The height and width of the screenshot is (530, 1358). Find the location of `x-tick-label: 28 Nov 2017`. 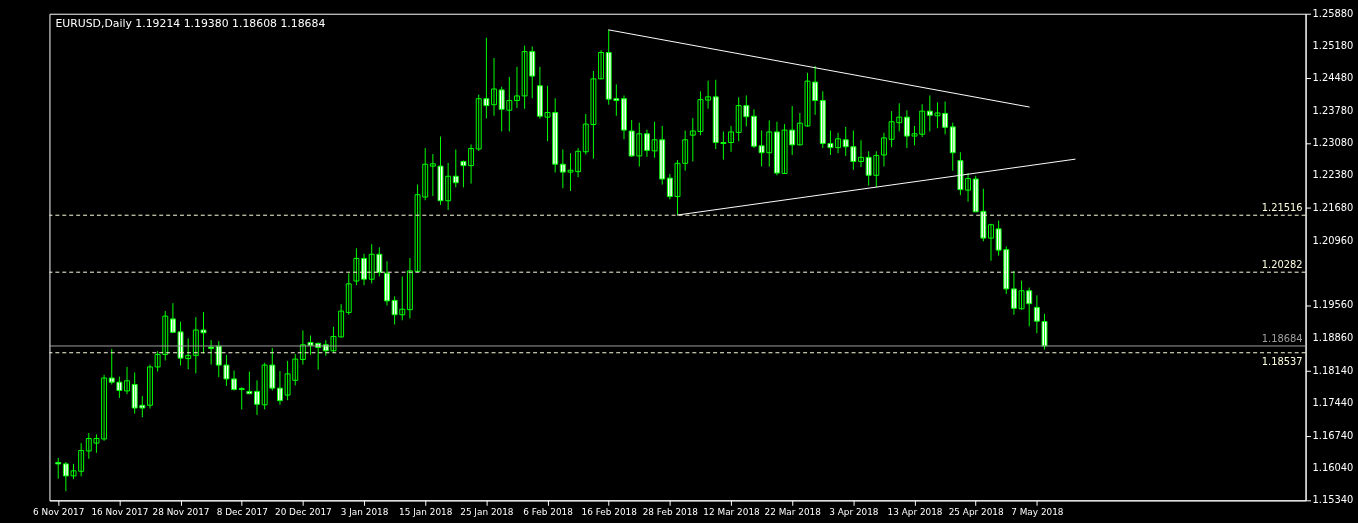

x-tick-label: 28 Nov 2017 is located at coordinates (181, 511).